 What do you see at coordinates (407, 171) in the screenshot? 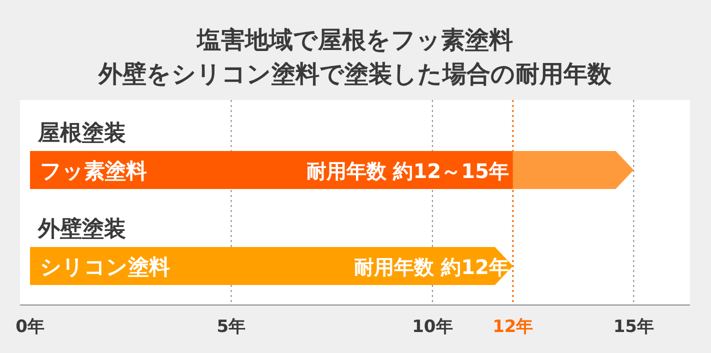
I see `annotation: 耐用年数 約12～15年` at bounding box center [407, 171].